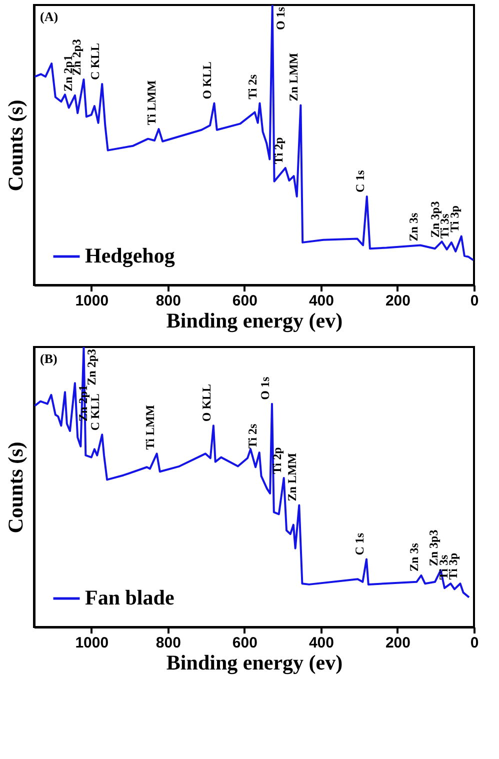 The width and height of the screenshot is (499, 759). I want to click on annotation: (B), so click(49, 358).